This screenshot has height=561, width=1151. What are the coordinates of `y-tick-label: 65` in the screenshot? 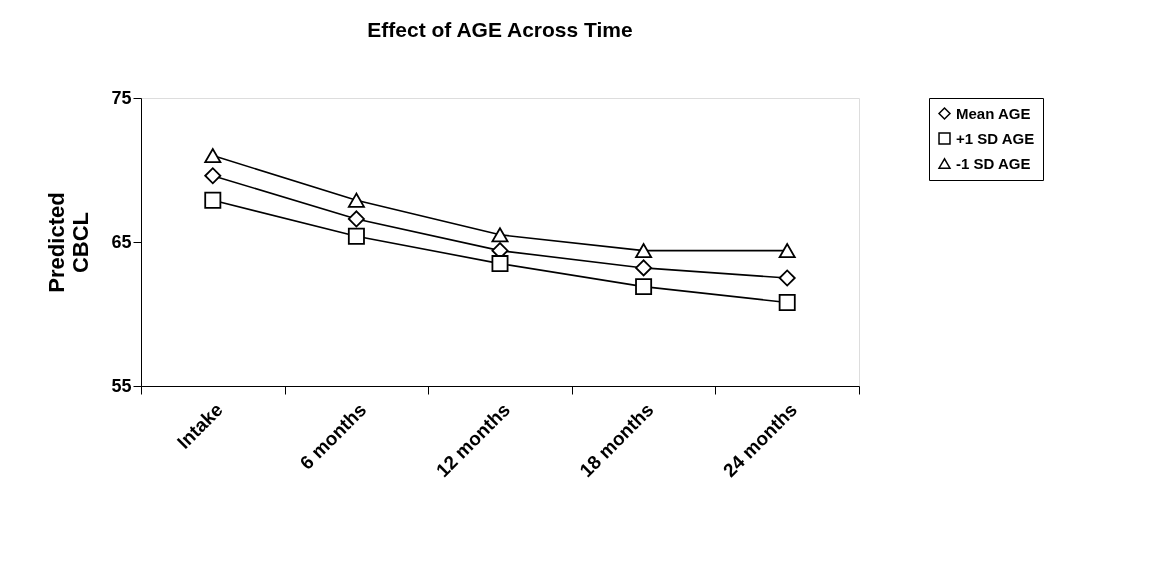 It's located at (121, 241).